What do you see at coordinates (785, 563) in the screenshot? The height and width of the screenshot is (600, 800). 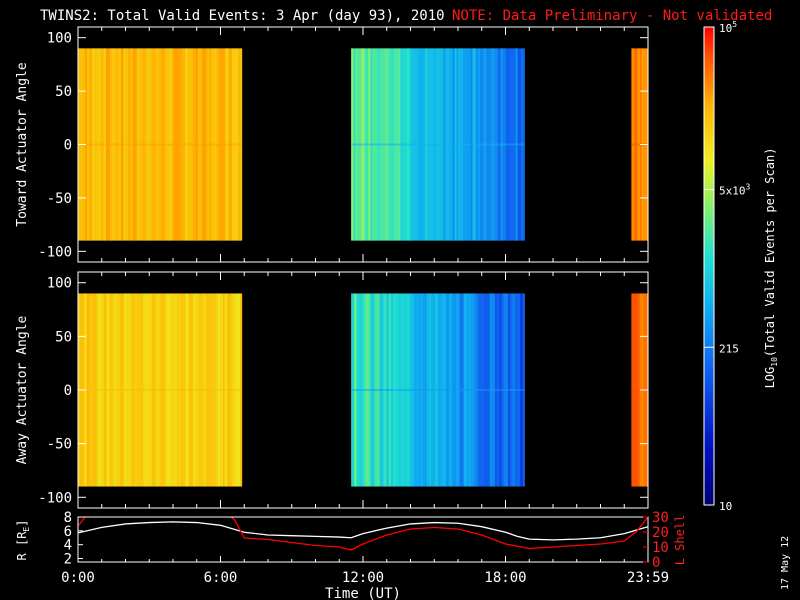 I see `date-stamp: 17 May 12` at bounding box center [785, 563].